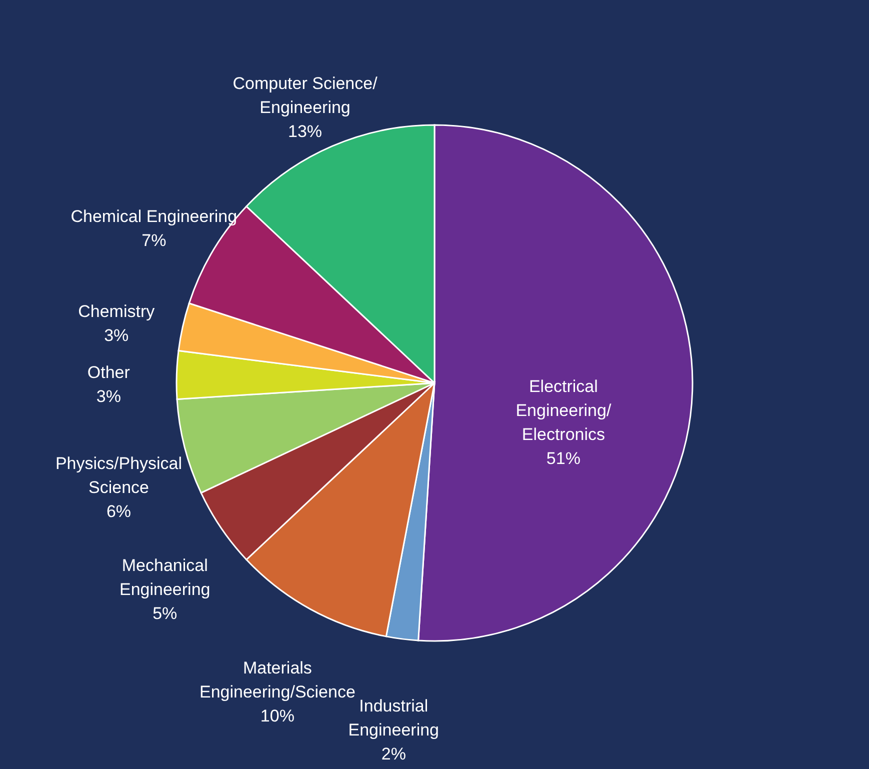 The width and height of the screenshot is (869, 769). What do you see at coordinates (165, 614) in the screenshot?
I see `data-label: 5%` at bounding box center [165, 614].